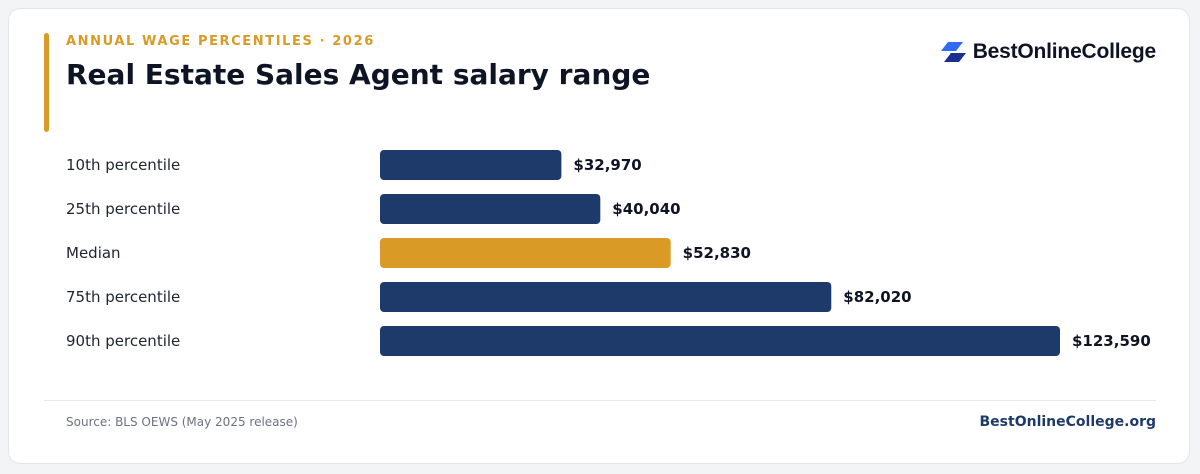 The image size is (1200, 474). What do you see at coordinates (600, 400) in the screenshot?
I see `footer-divider` at bounding box center [600, 400].